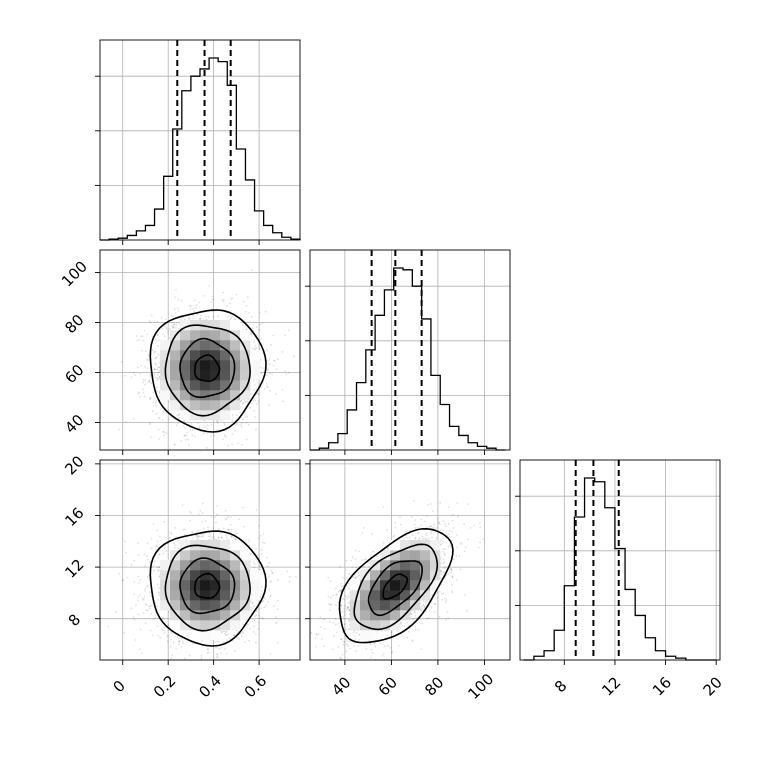 The width and height of the screenshot is (760, 760). I want to click on contour-lines, so click(208, 588).